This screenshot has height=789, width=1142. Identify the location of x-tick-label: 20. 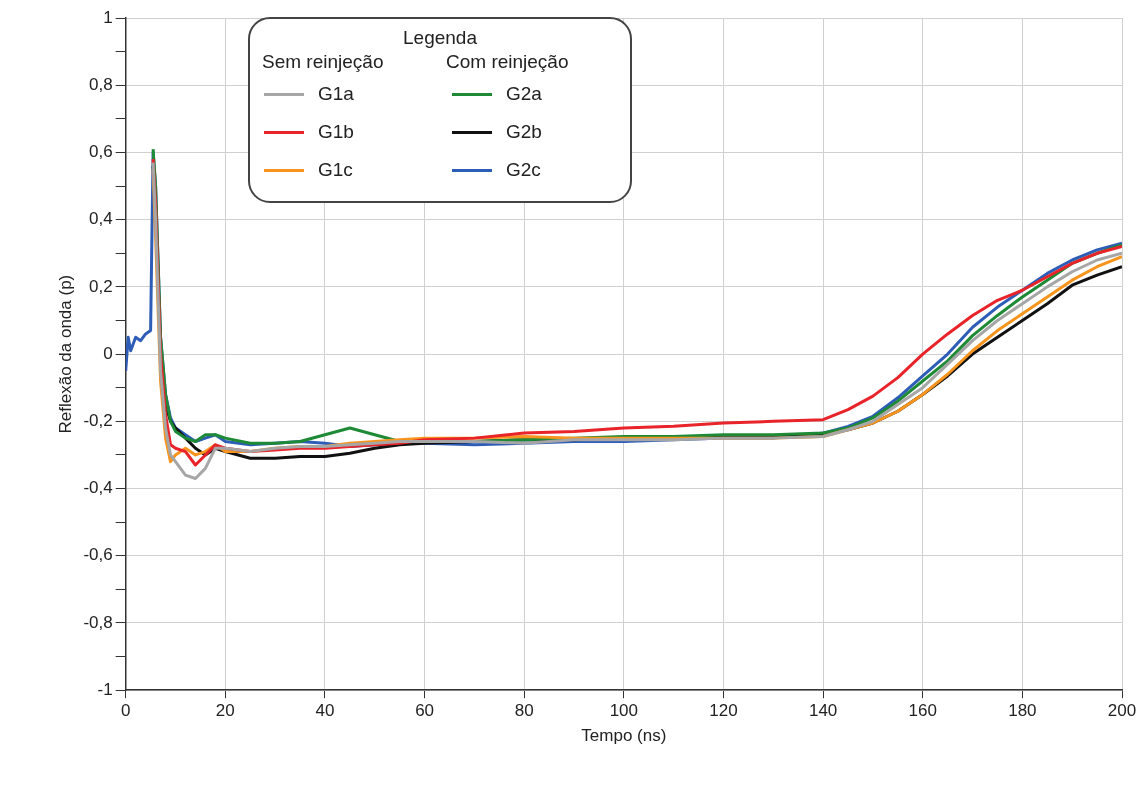
(225, 711).